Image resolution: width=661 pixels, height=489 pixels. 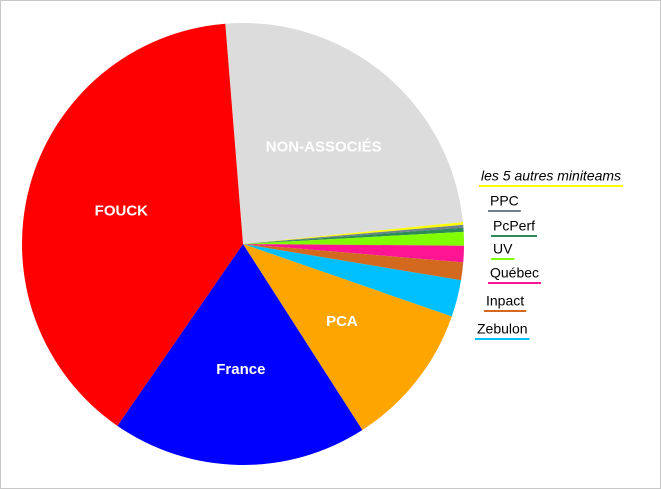 I want to click on slice-label: PCA, so click(x=342, y=321).